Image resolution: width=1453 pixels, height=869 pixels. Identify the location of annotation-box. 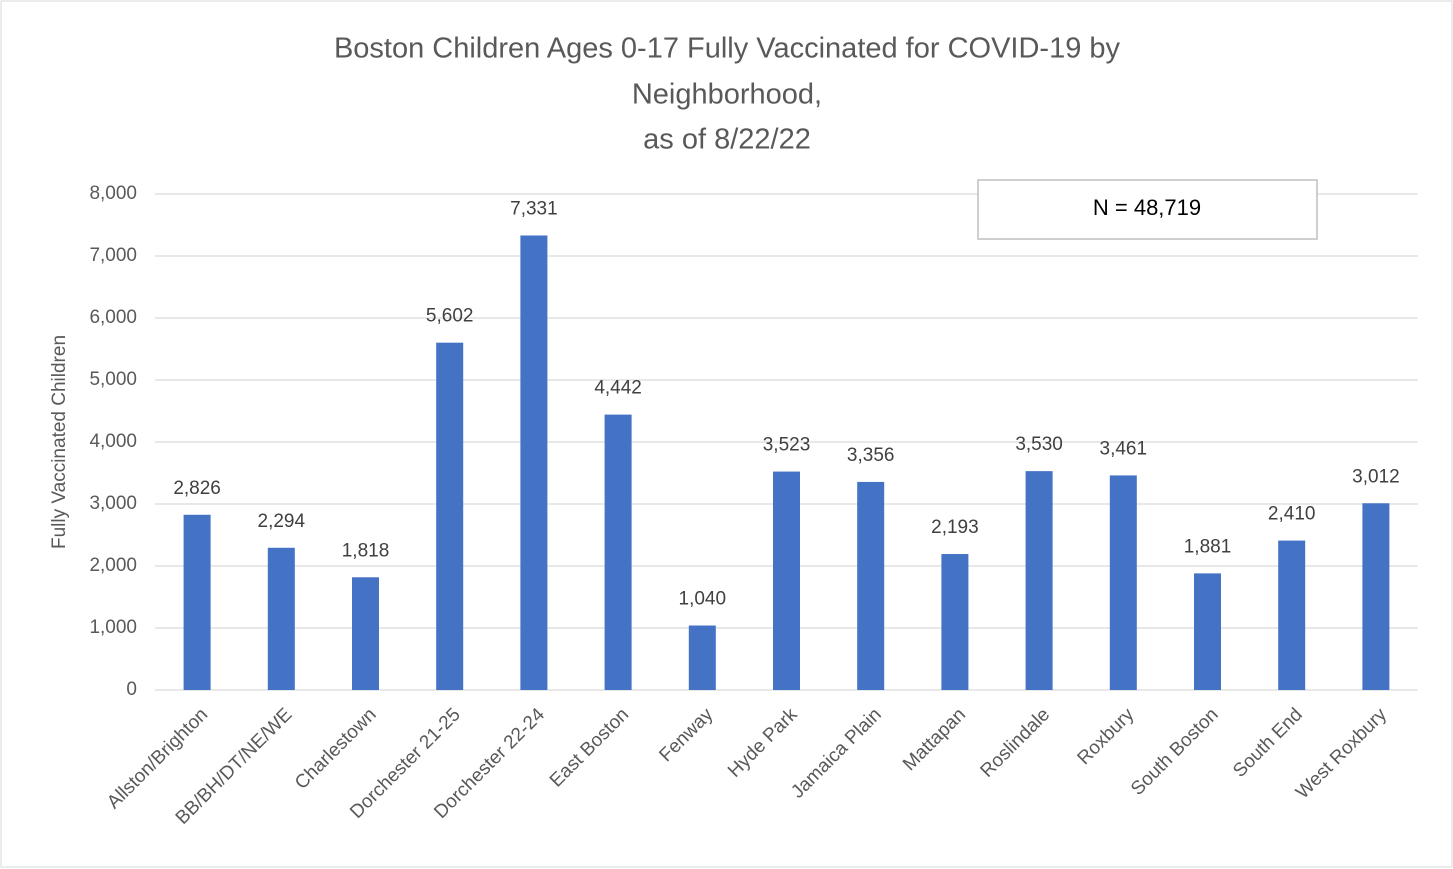
(1147, 209).